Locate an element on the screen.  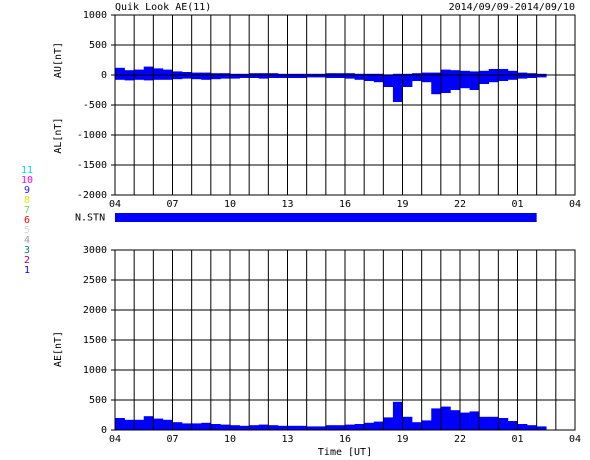
y-tick-label: 2500 is located at coordinates (95, 280).